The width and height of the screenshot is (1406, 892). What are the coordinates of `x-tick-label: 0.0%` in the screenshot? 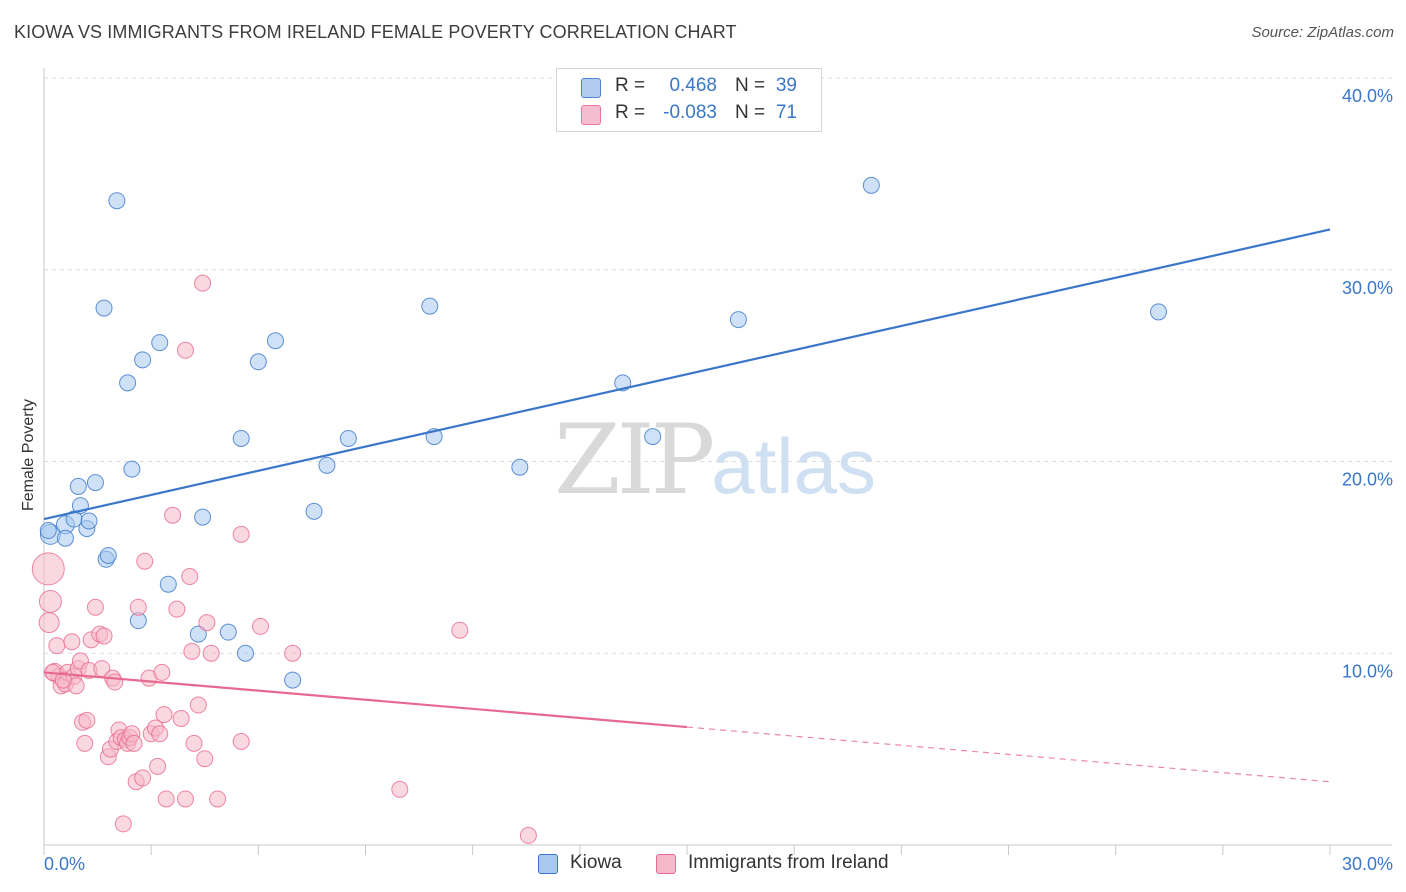 It's located at (64, 864).